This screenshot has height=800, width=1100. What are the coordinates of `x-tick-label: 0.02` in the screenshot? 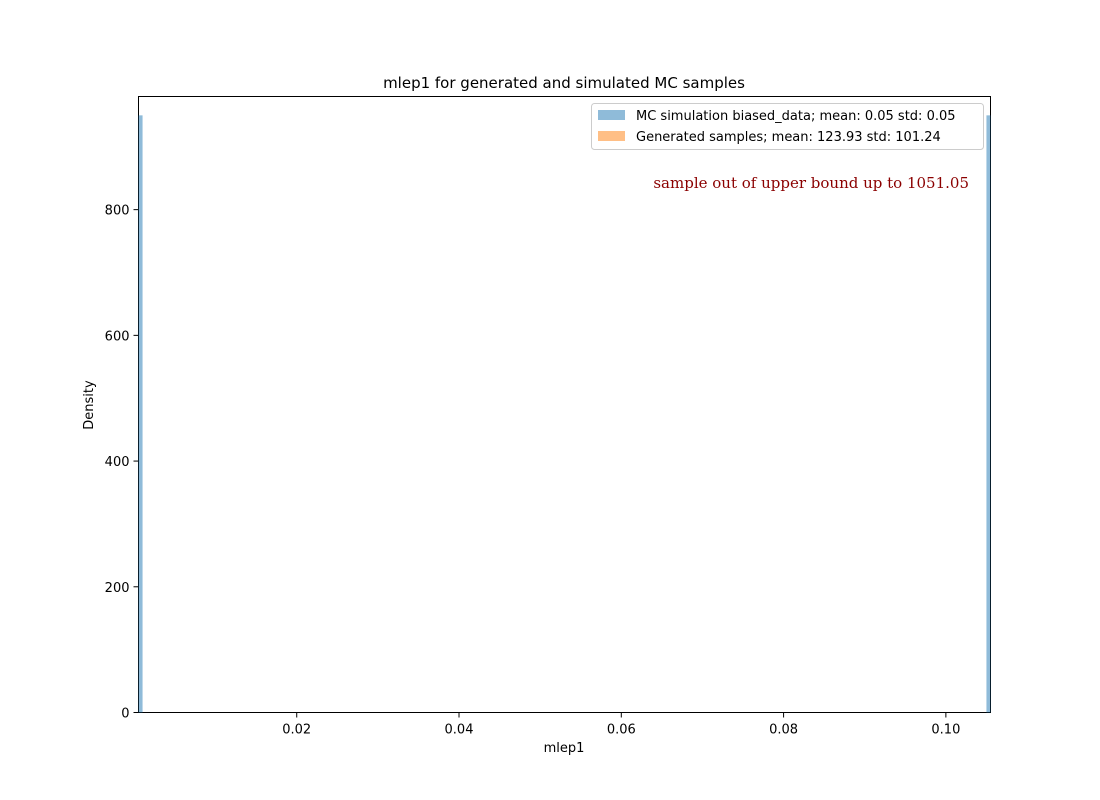 It's located at (296, 730).